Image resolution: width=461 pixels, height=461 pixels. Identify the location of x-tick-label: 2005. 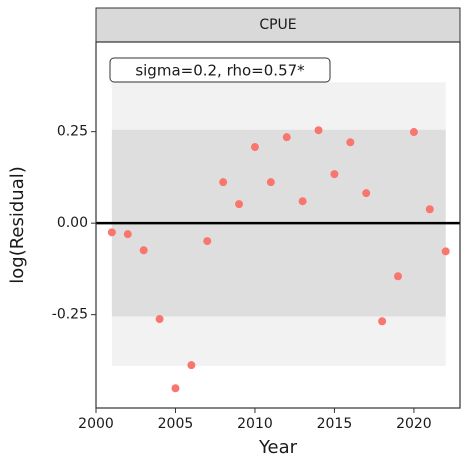
(176, 424).